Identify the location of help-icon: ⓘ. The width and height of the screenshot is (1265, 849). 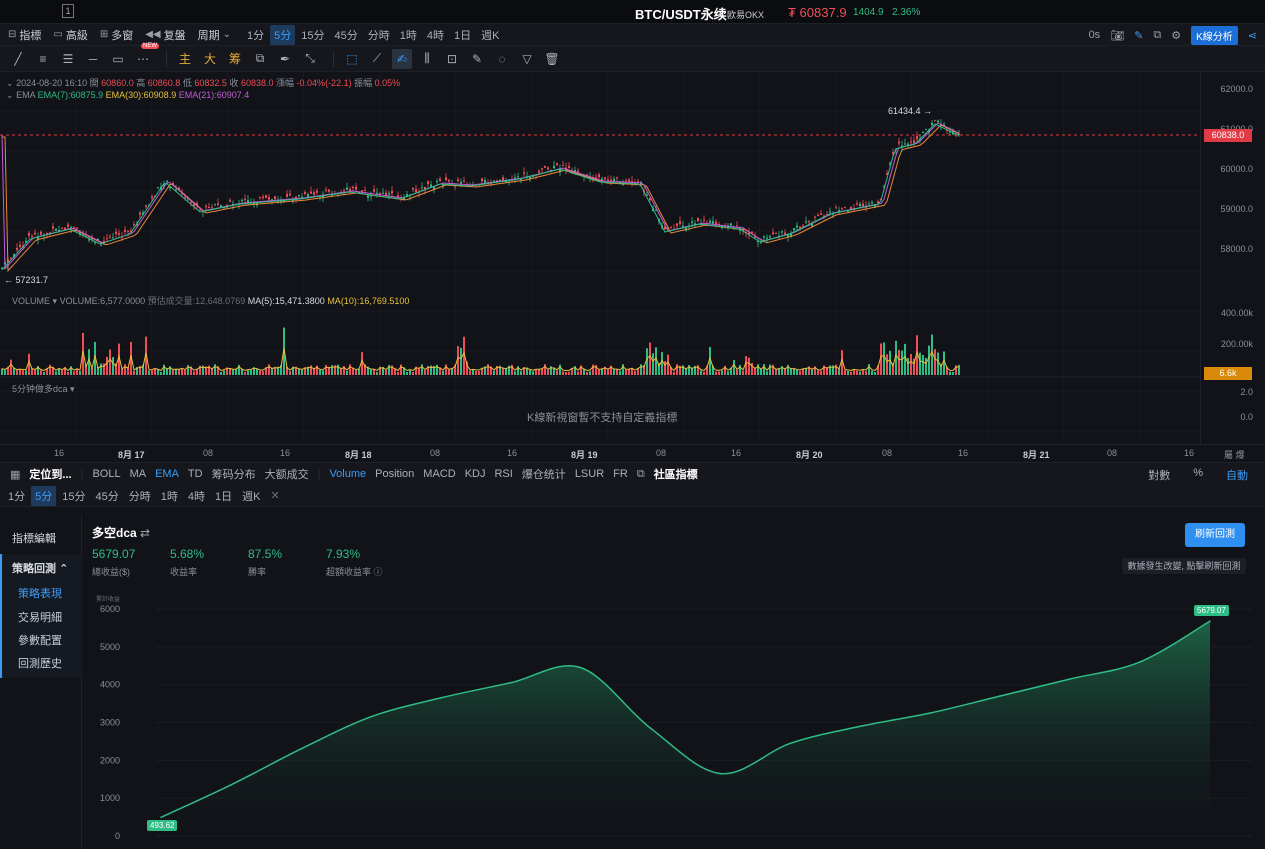
(378, 572).